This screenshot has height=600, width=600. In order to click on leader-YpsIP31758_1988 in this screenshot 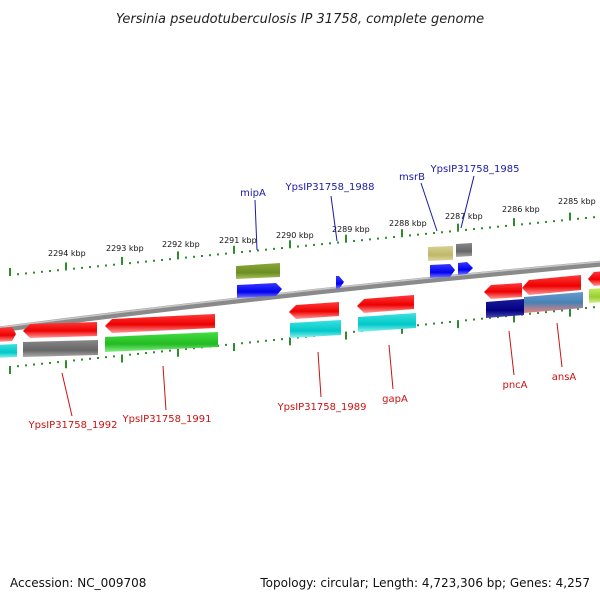, I will do `click(334, 218)`.